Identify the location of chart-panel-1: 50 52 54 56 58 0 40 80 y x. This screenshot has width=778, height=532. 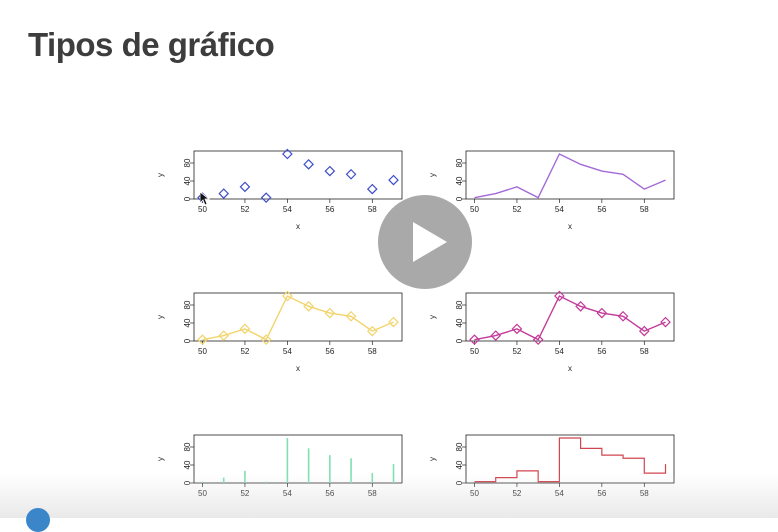
(279, 189).